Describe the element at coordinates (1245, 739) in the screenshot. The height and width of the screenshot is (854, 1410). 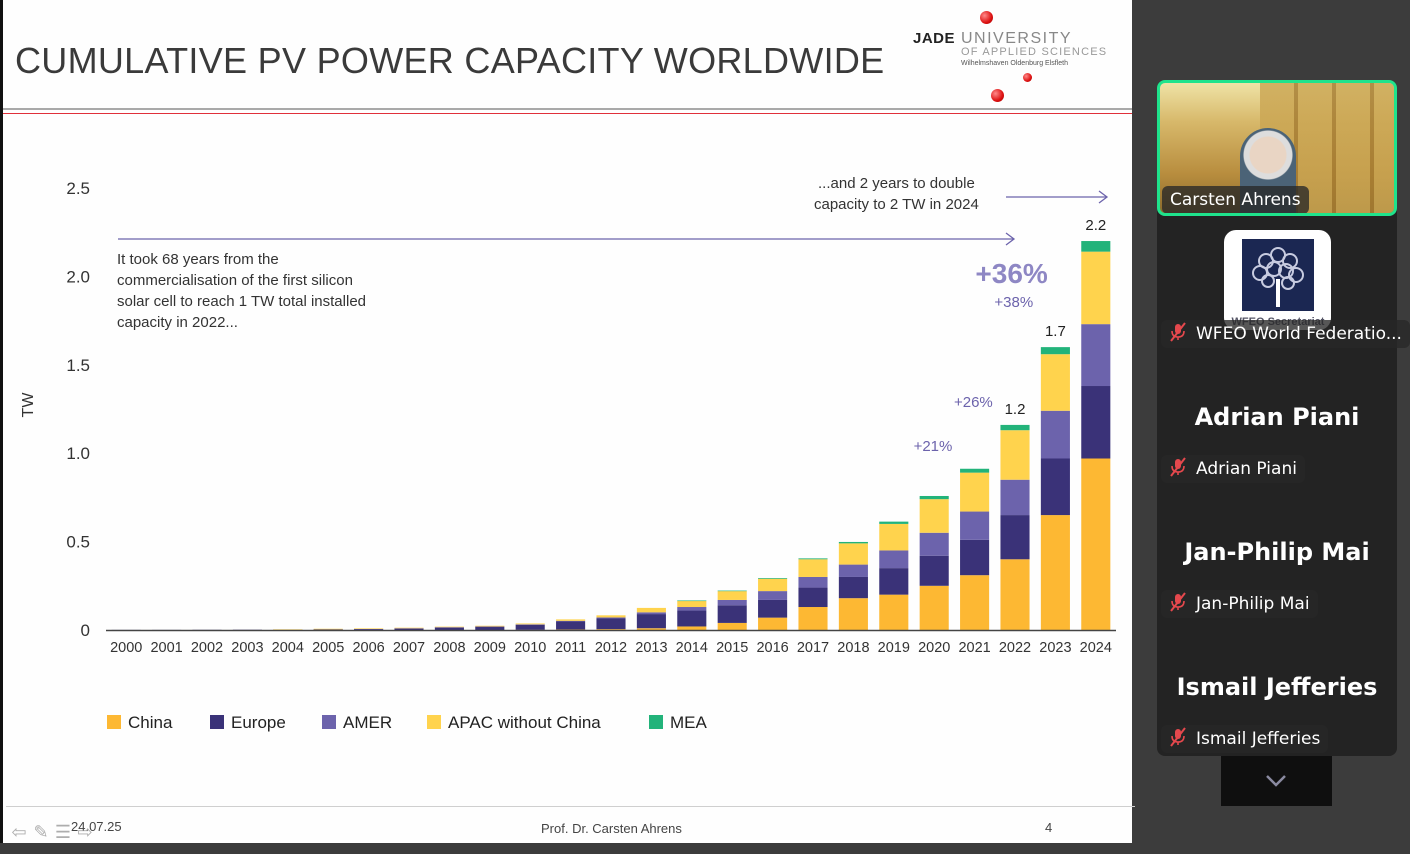
I see `participant-name-tag: Ismail Jefferies` at that location.